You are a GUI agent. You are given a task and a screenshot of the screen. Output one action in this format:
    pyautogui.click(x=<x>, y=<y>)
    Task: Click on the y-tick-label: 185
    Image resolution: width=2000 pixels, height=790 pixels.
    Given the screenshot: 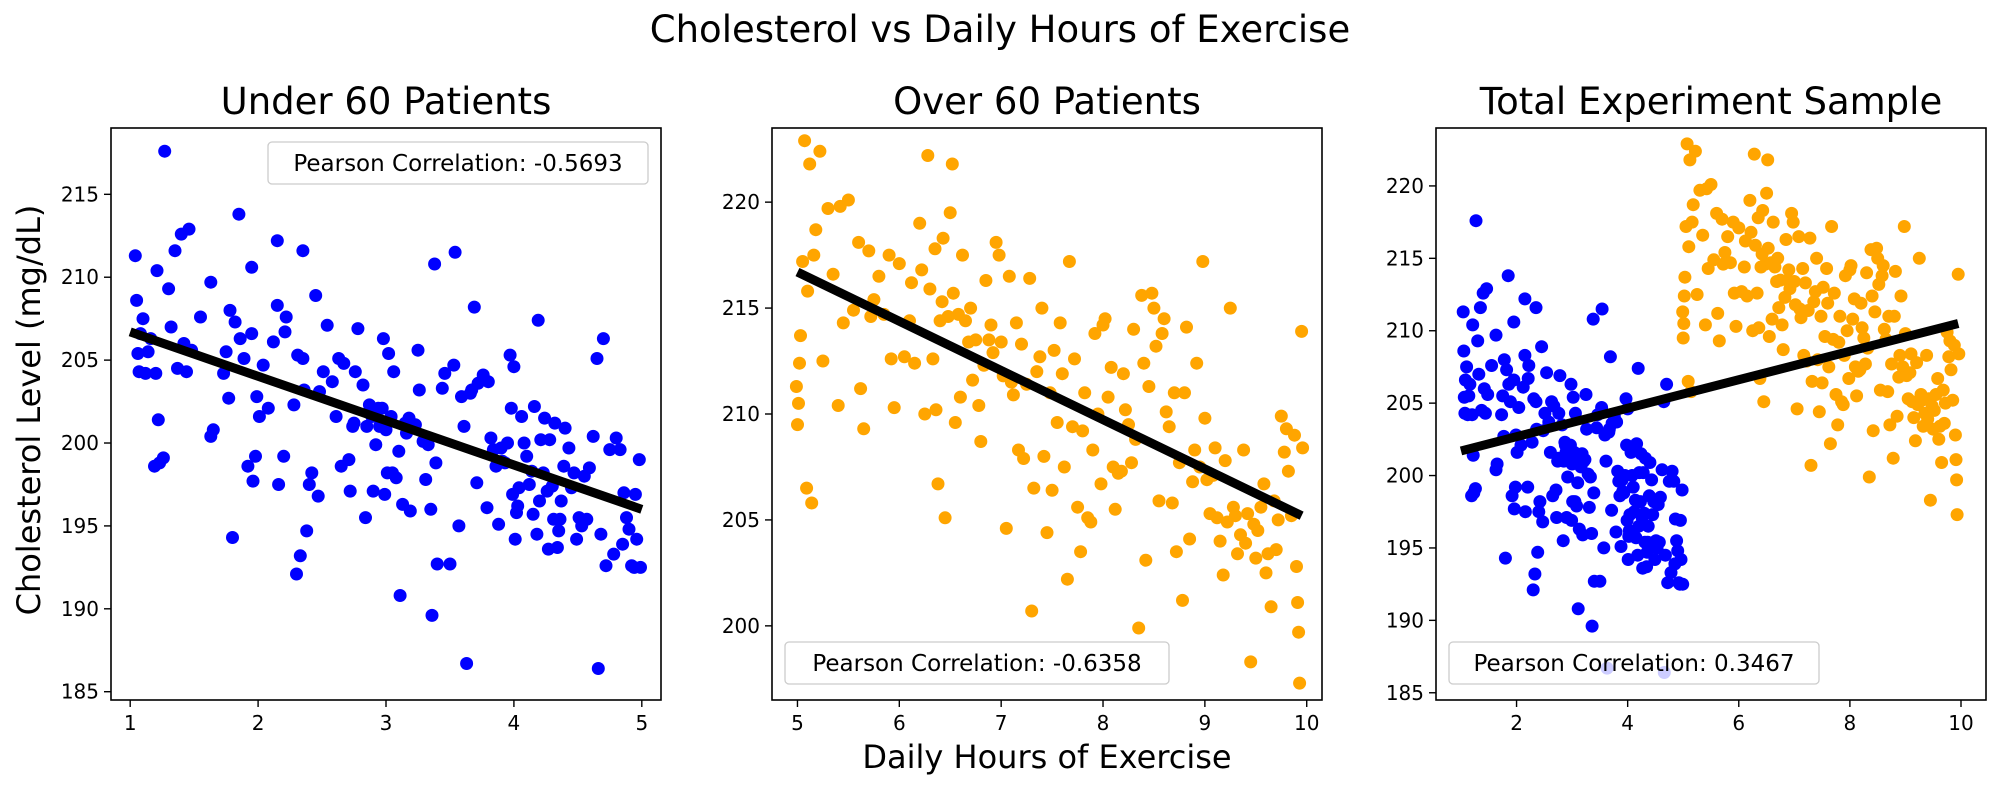 What is the action you would take?
    pyautogui.click(x=1405, y=693)
    